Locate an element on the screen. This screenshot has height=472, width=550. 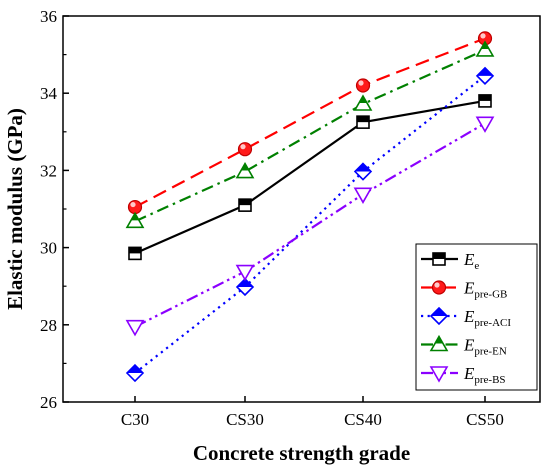
x-tick-label: CS40 is located at coordinates (363, 419).